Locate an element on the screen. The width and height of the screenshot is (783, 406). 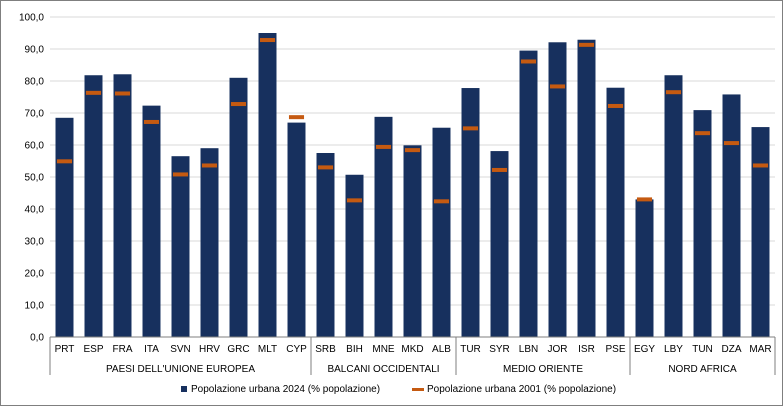
category-label: DZA is located at coordinates (732, 349).